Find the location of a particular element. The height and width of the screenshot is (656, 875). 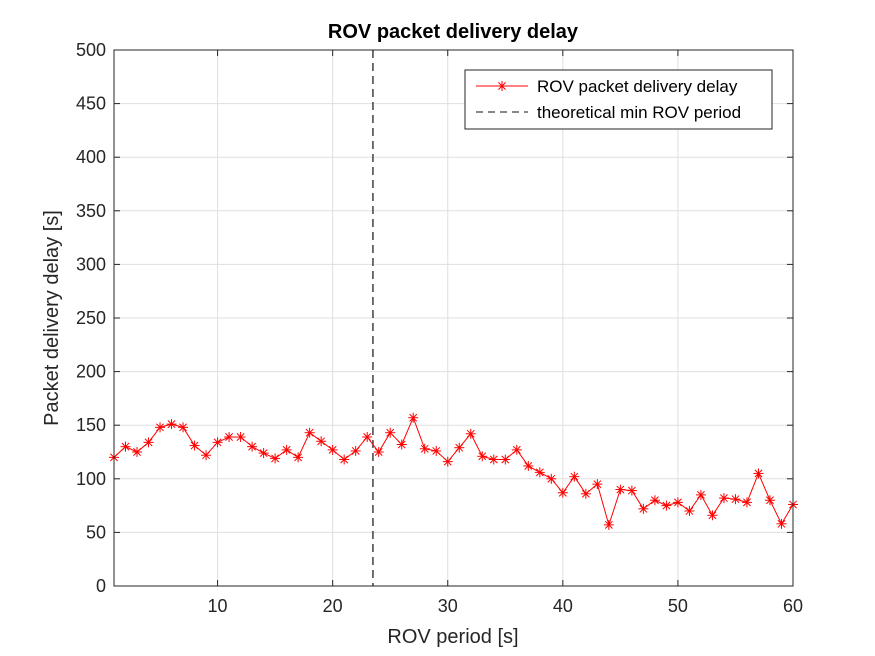

legend-label-min-period: theoretical min ROV period is located at coordinates (639, 112).